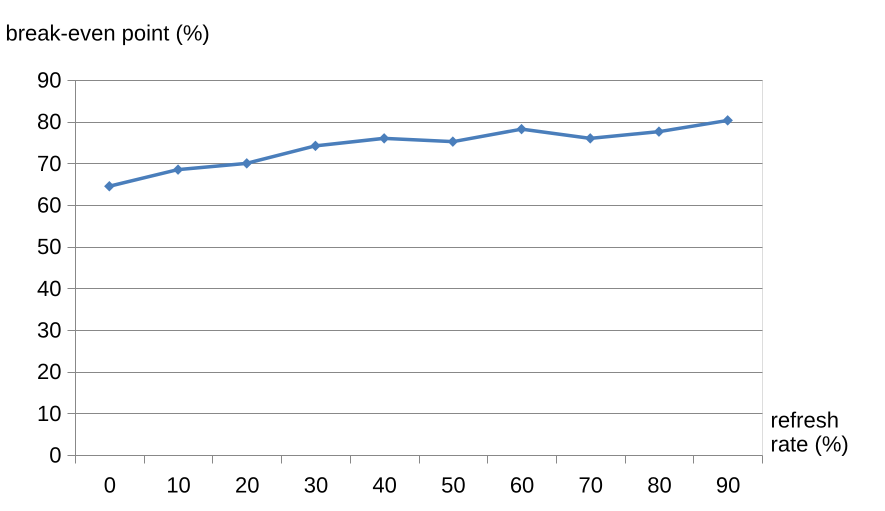 This screenshot has height=511, width=885. What do you see at coordinates (453, 485) in the screenshot?
I see `x-tick-label: 50` at bounding box center [453, 485].